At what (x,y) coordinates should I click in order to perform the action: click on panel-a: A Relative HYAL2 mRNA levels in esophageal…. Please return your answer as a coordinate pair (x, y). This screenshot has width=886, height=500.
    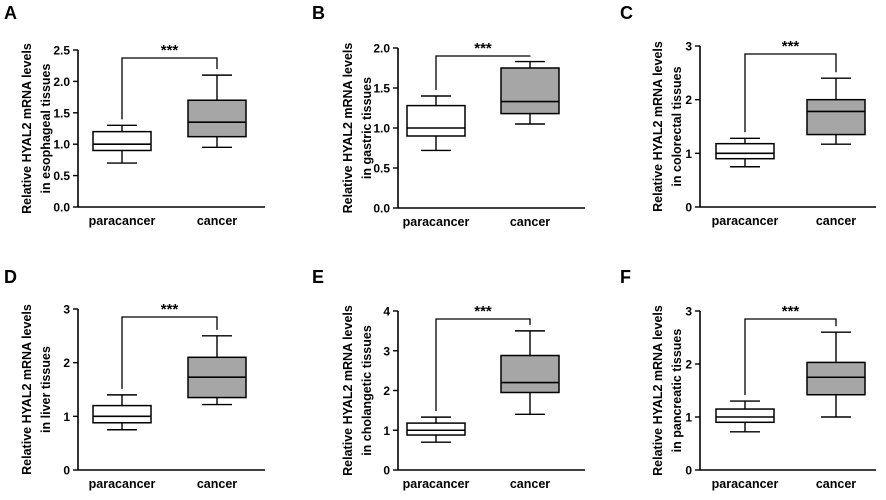
    Looking at the image, I should click on (134, 115).